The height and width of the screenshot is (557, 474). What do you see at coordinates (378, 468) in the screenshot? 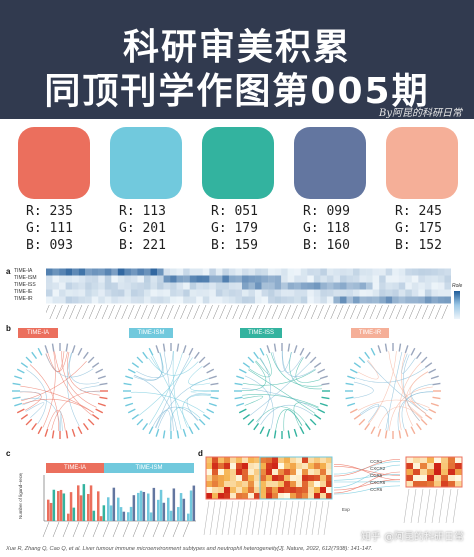
I see `receptor-label: CXCR2` at bounding box center [378, 468].